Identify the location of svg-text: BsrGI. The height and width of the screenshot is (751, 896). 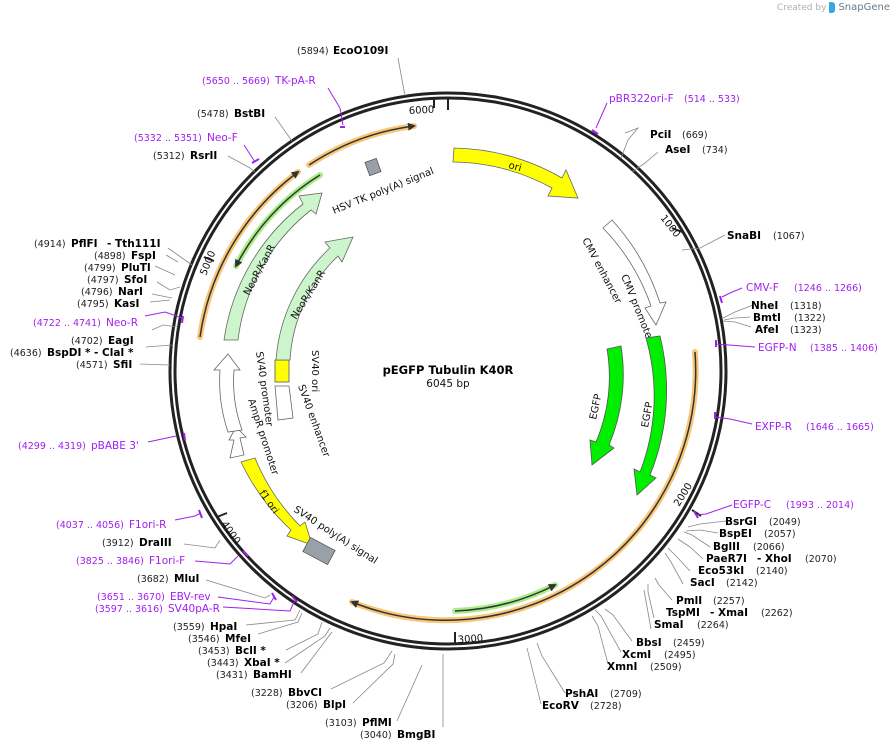
(741, 522).